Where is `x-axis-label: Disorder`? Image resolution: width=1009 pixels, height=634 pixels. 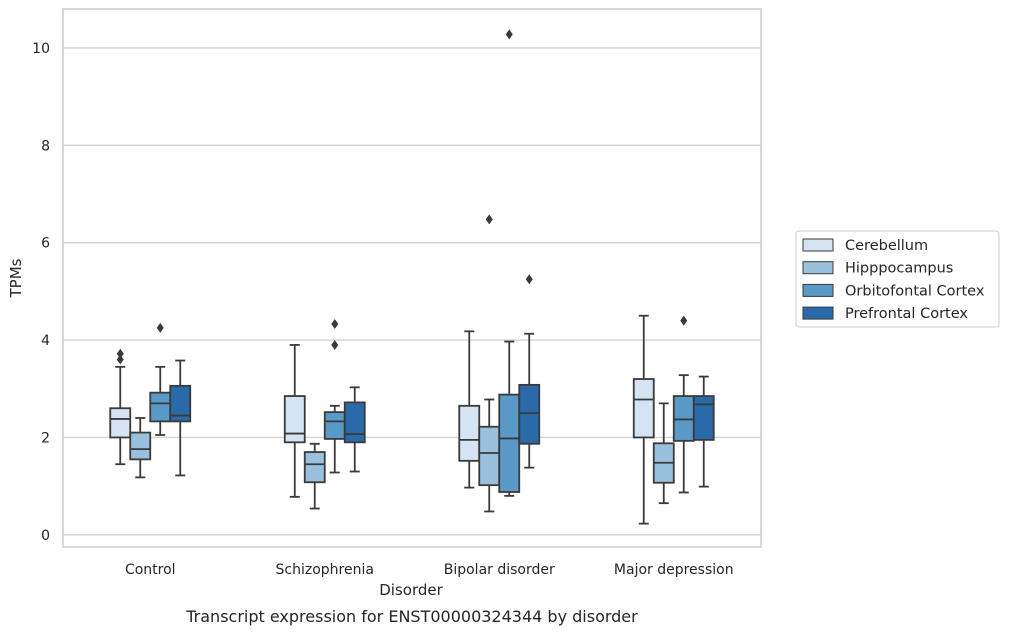 x-axis-label: Disorder is located at coordinates (411, 590).